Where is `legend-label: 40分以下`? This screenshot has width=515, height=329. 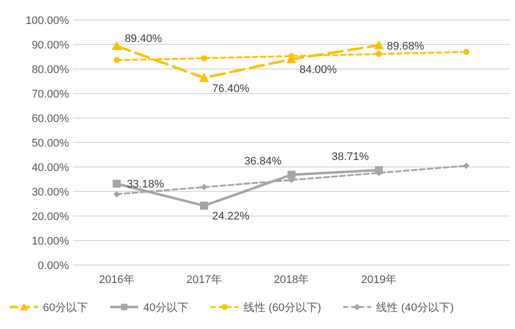
legend-label: 40分以下 is located at coordinates (165, 307).